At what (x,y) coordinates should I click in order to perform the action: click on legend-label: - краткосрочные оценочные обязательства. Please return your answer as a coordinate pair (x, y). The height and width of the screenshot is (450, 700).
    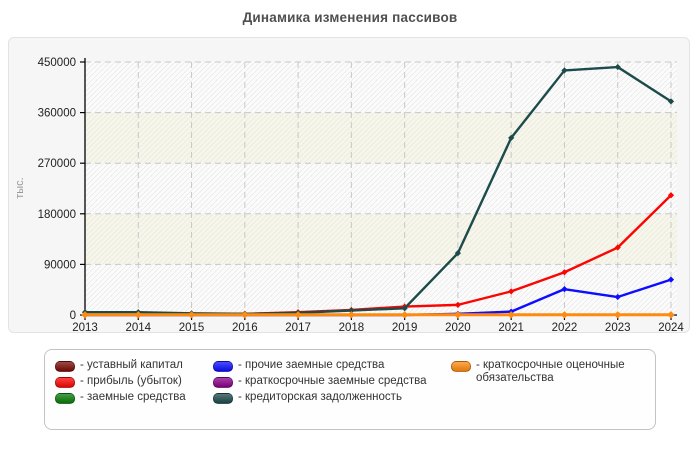
    Looking at the image, I should click on (550, 371).